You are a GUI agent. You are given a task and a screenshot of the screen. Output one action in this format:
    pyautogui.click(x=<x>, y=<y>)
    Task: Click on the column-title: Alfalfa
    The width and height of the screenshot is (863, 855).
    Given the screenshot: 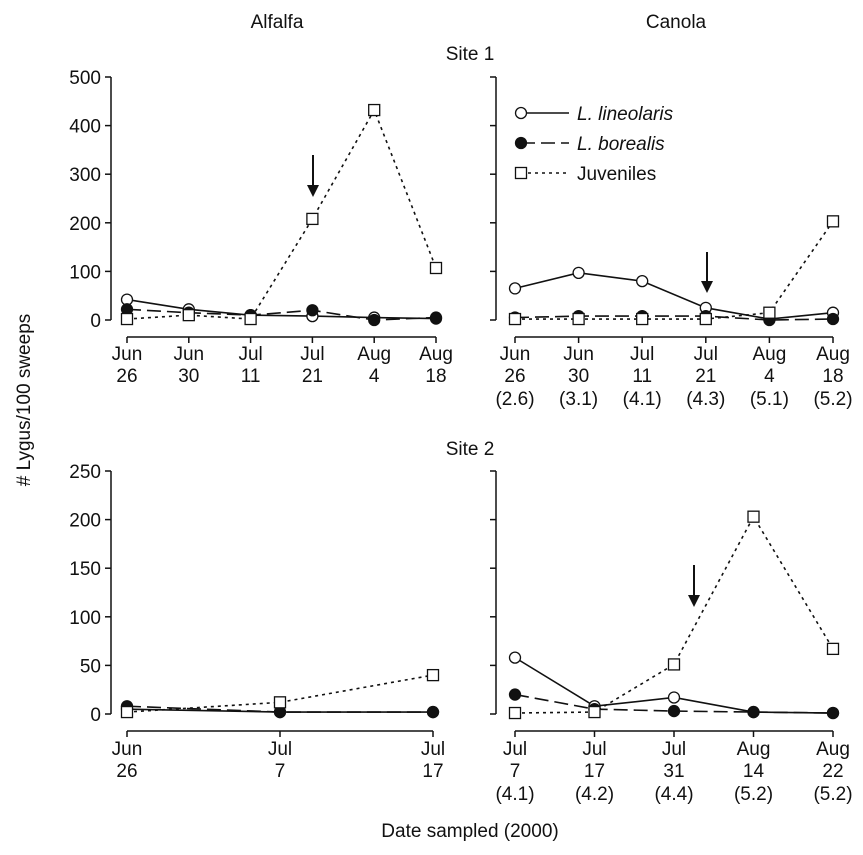 What is the action you would take?
    pyautogui.click(x=277, y=22)
    